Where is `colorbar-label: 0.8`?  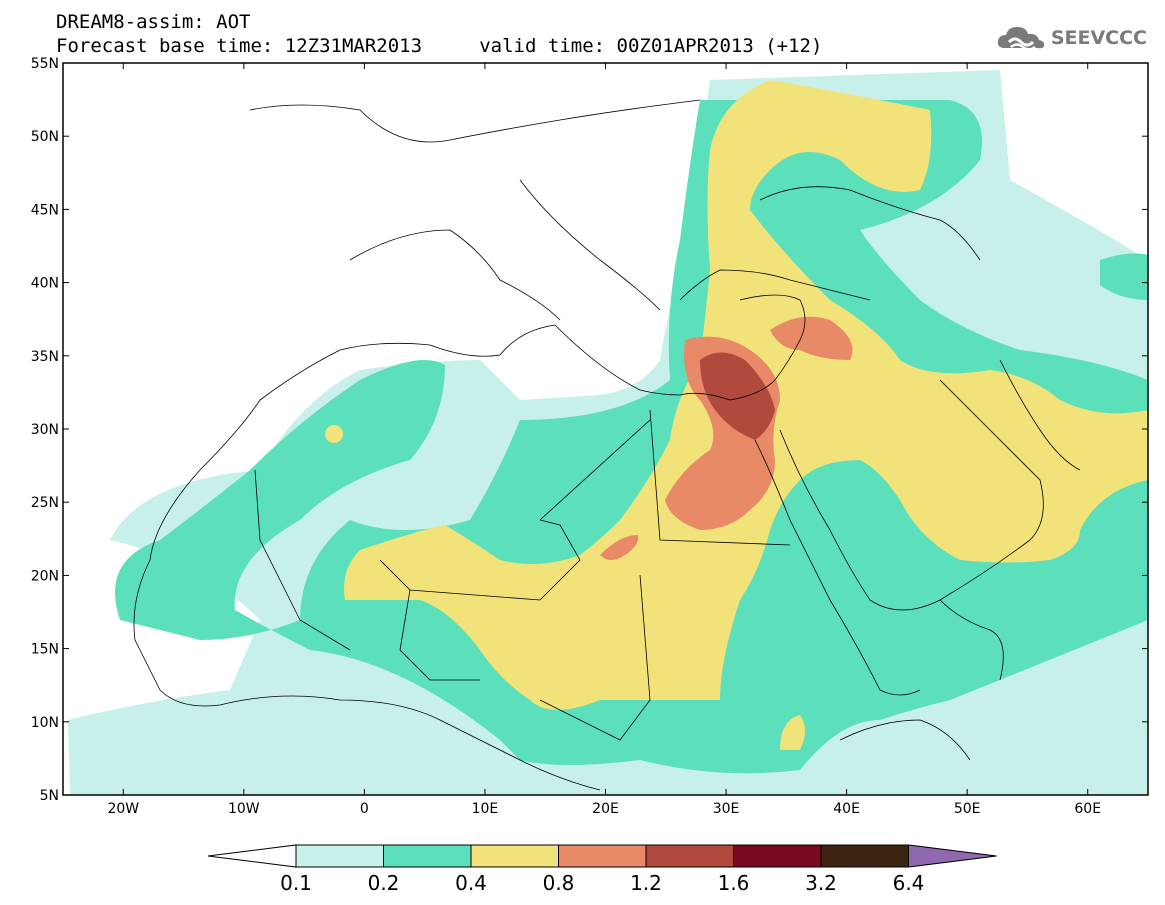
colorbar-label: 0.8 is located at coordinates (559, 883).